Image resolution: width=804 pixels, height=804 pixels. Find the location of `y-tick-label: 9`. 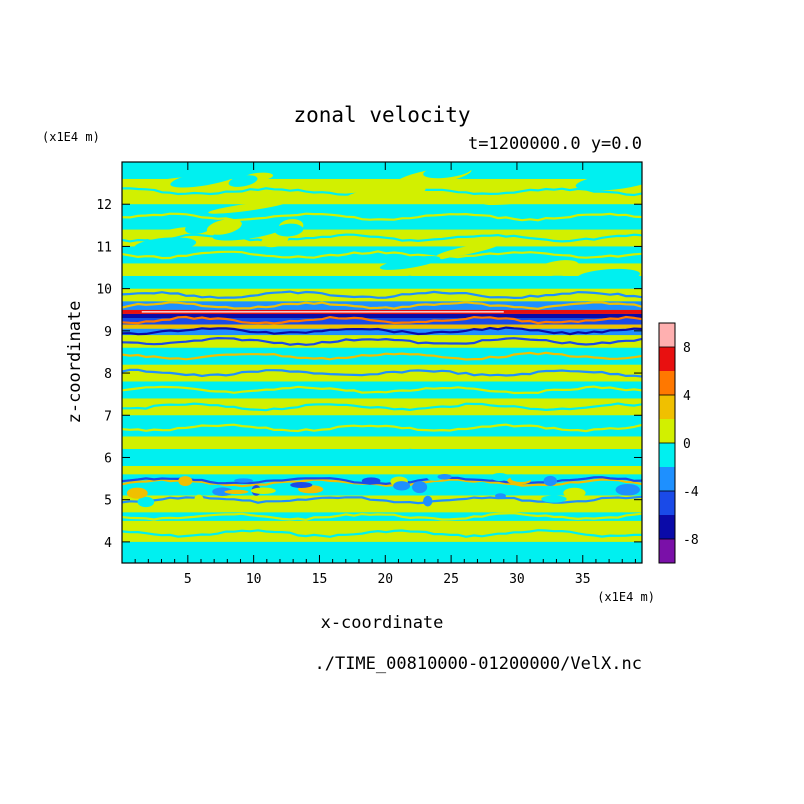

y-tick-label: 9 is located at coordinates (108, 332).